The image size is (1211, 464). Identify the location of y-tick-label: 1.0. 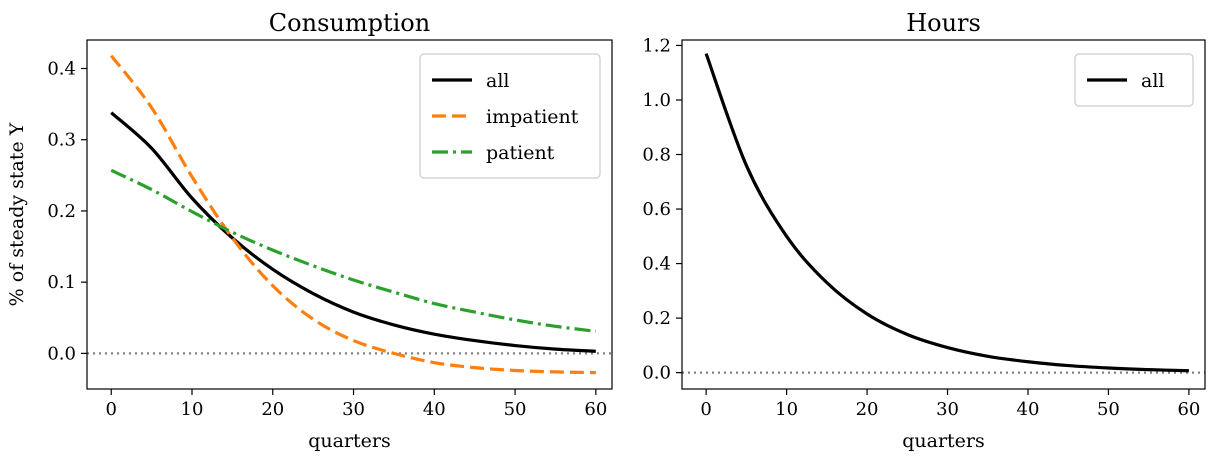
(656, 100).